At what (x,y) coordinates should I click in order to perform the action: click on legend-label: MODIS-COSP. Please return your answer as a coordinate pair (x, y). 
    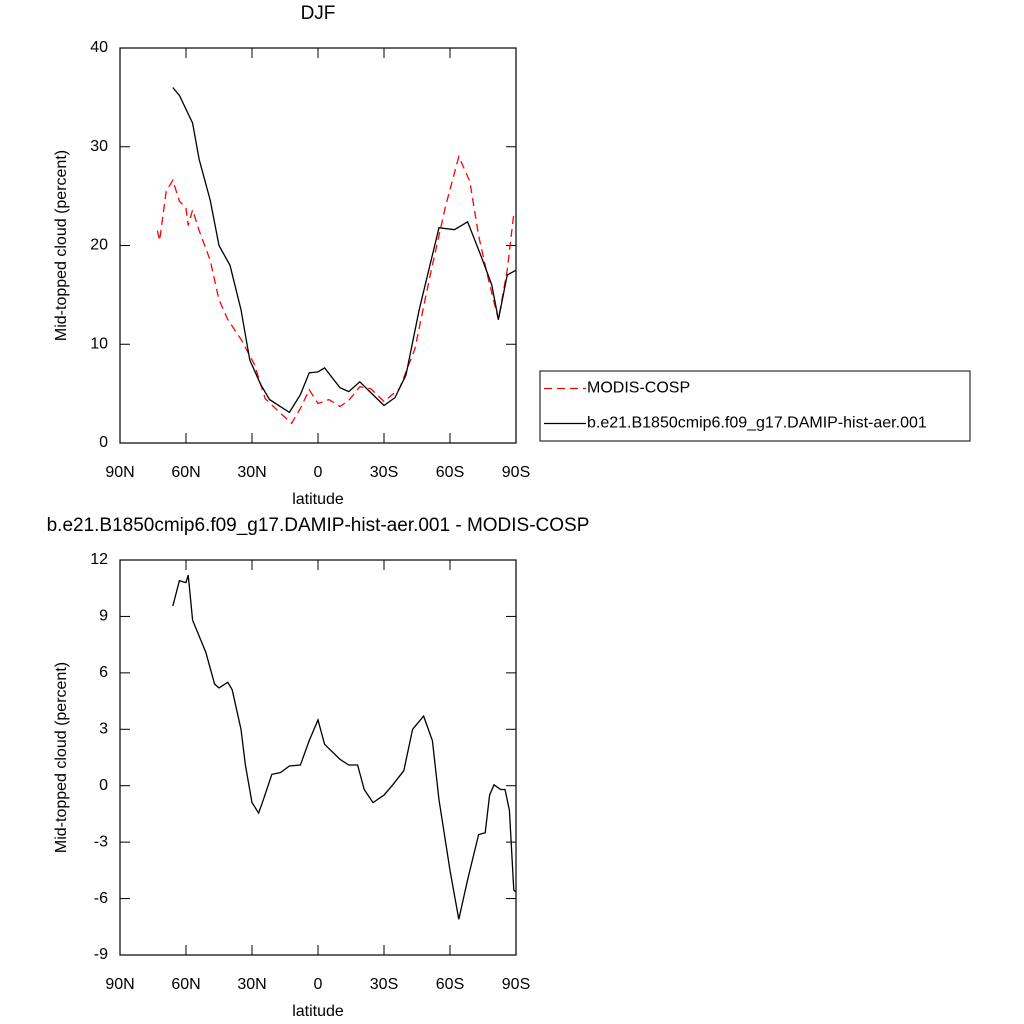
    Looking at the image, I should click on (638, 388).